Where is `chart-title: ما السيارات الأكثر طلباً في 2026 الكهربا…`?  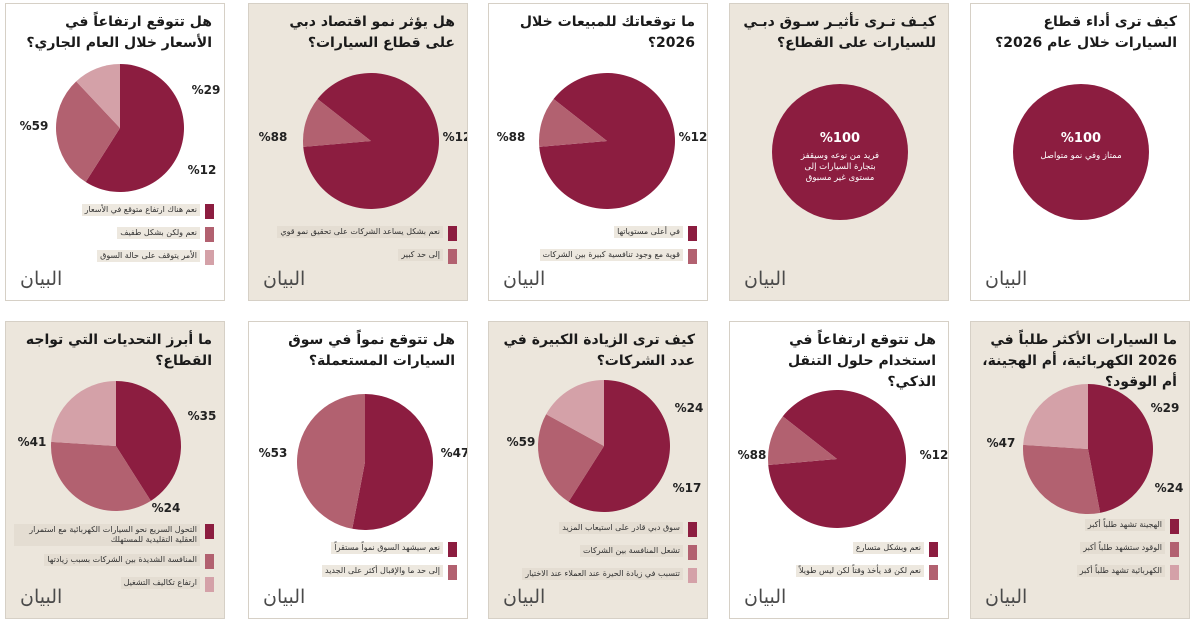
chart-title: ما السيارات الأكثر طلباً في 2026 الكهربا… is located at coordinates (1079, 361).